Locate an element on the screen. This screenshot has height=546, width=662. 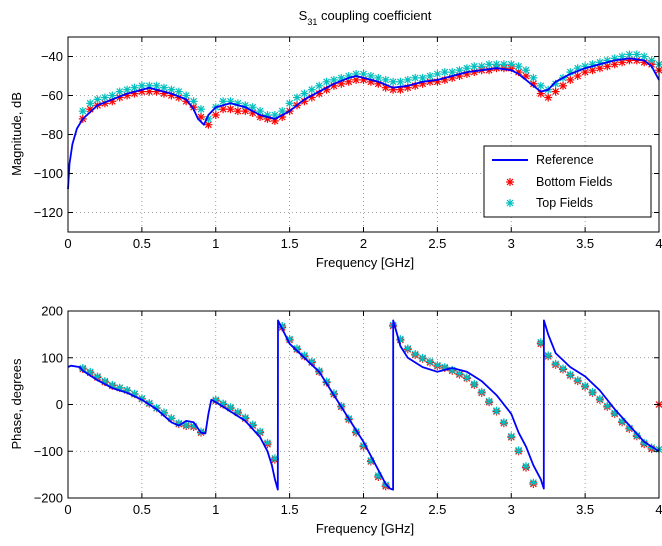
phase-y-tick-label: −200 is located at coordinates (48, 498).